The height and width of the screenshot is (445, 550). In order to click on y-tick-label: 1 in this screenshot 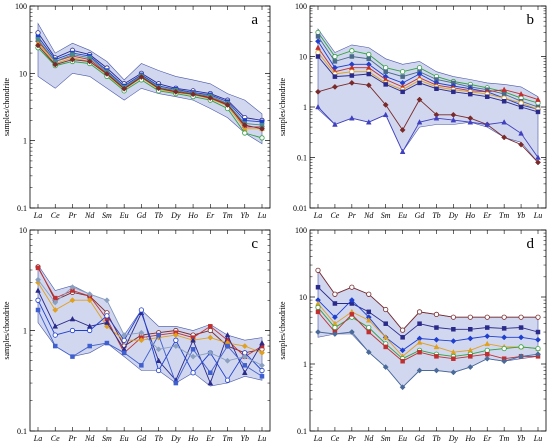, I will do `click(25, 331)`.